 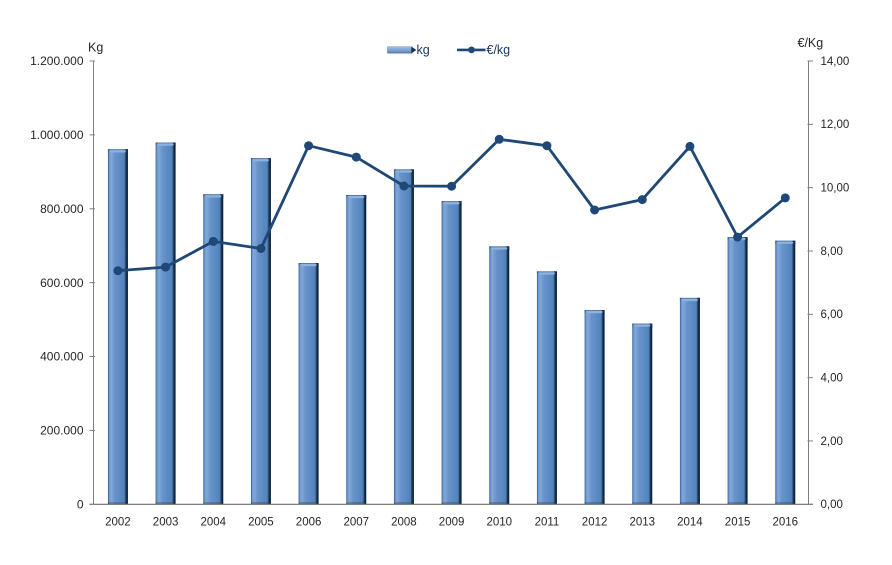 What do you see at coordinates (690, 523) in the screenshot?
I see `svg-text: 2014` at bounding box center [690, 523].